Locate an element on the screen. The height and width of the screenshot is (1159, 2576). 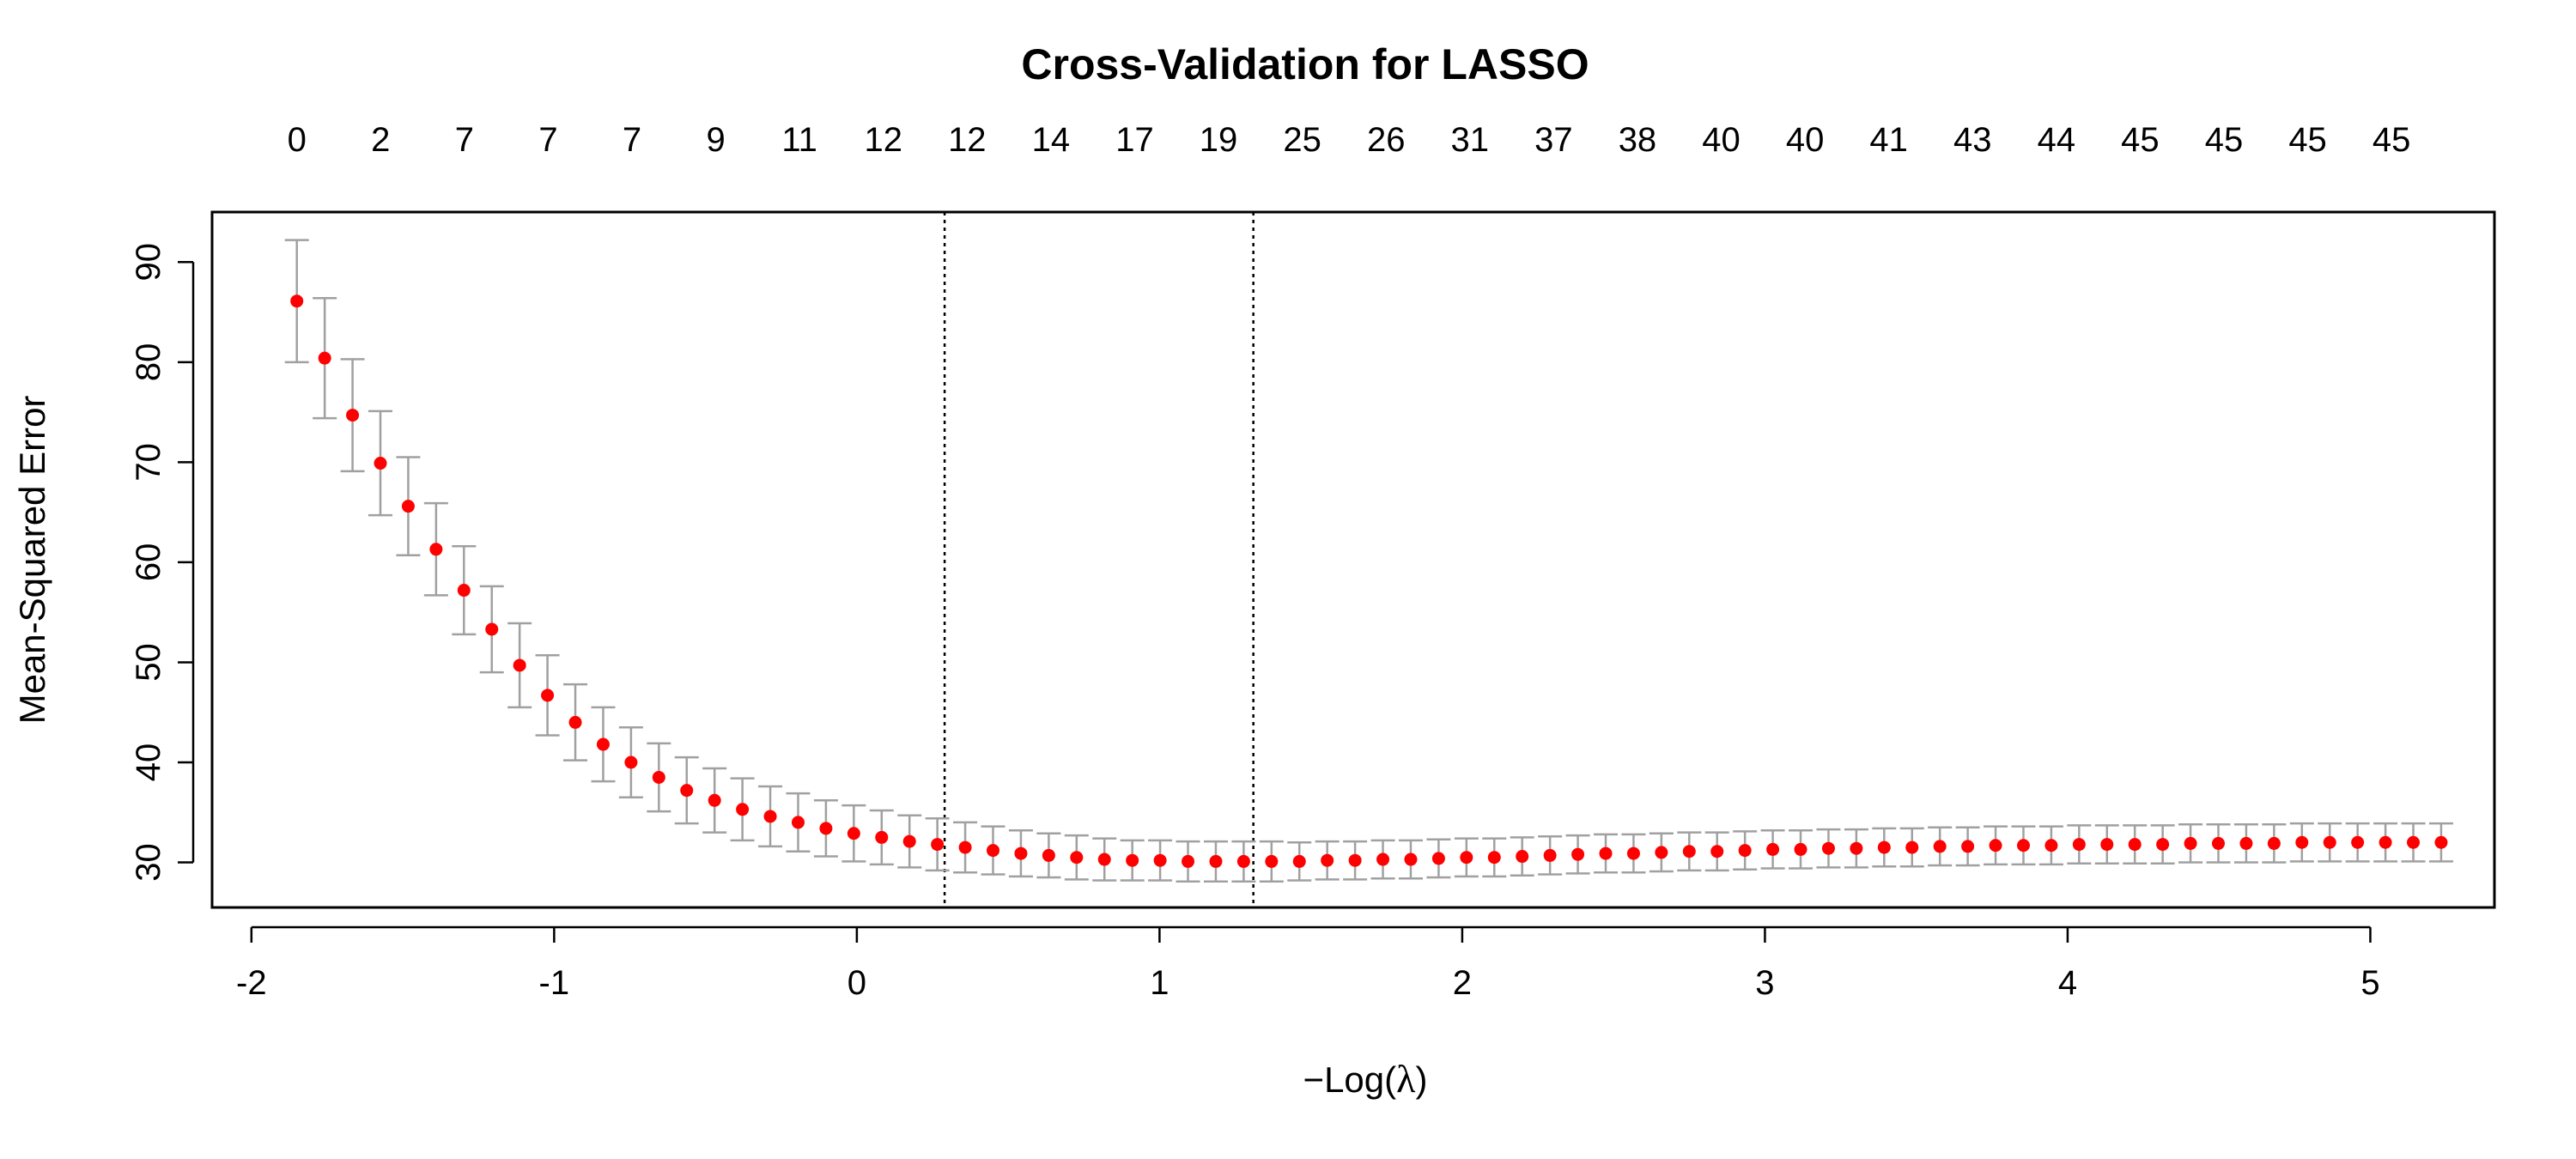
x-tick-label: 3 is located at coordinates (1764, 983).